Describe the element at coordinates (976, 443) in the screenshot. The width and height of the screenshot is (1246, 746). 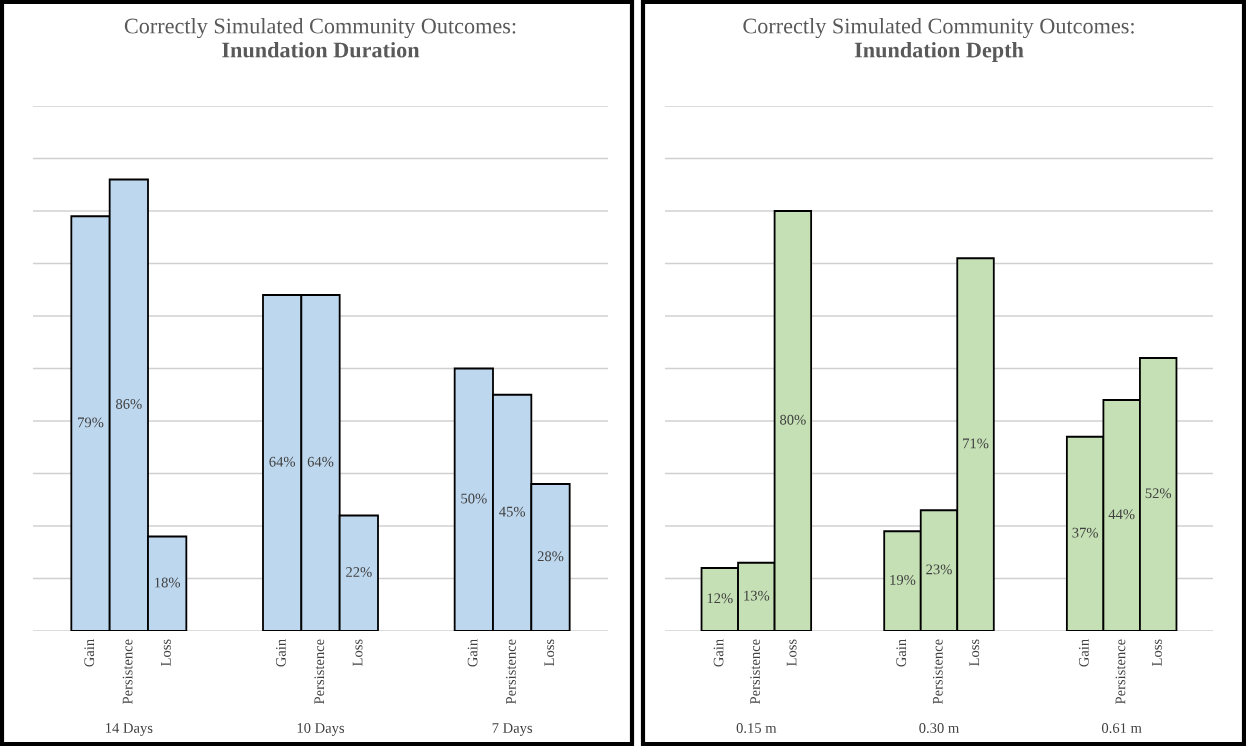
I see `data-label: 71%` at that location.